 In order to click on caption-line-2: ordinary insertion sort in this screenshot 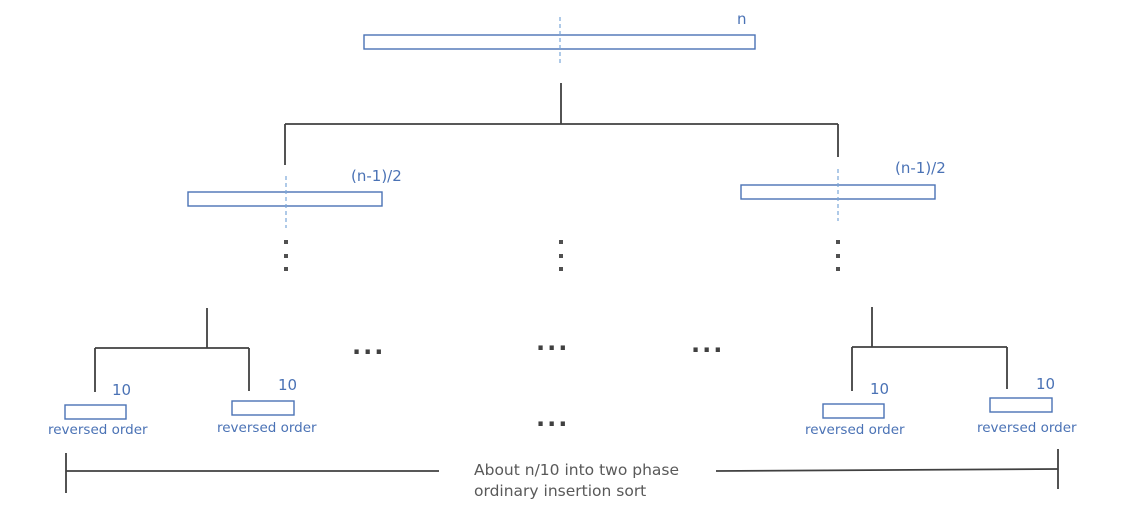, I will do `click(560, 491)`.